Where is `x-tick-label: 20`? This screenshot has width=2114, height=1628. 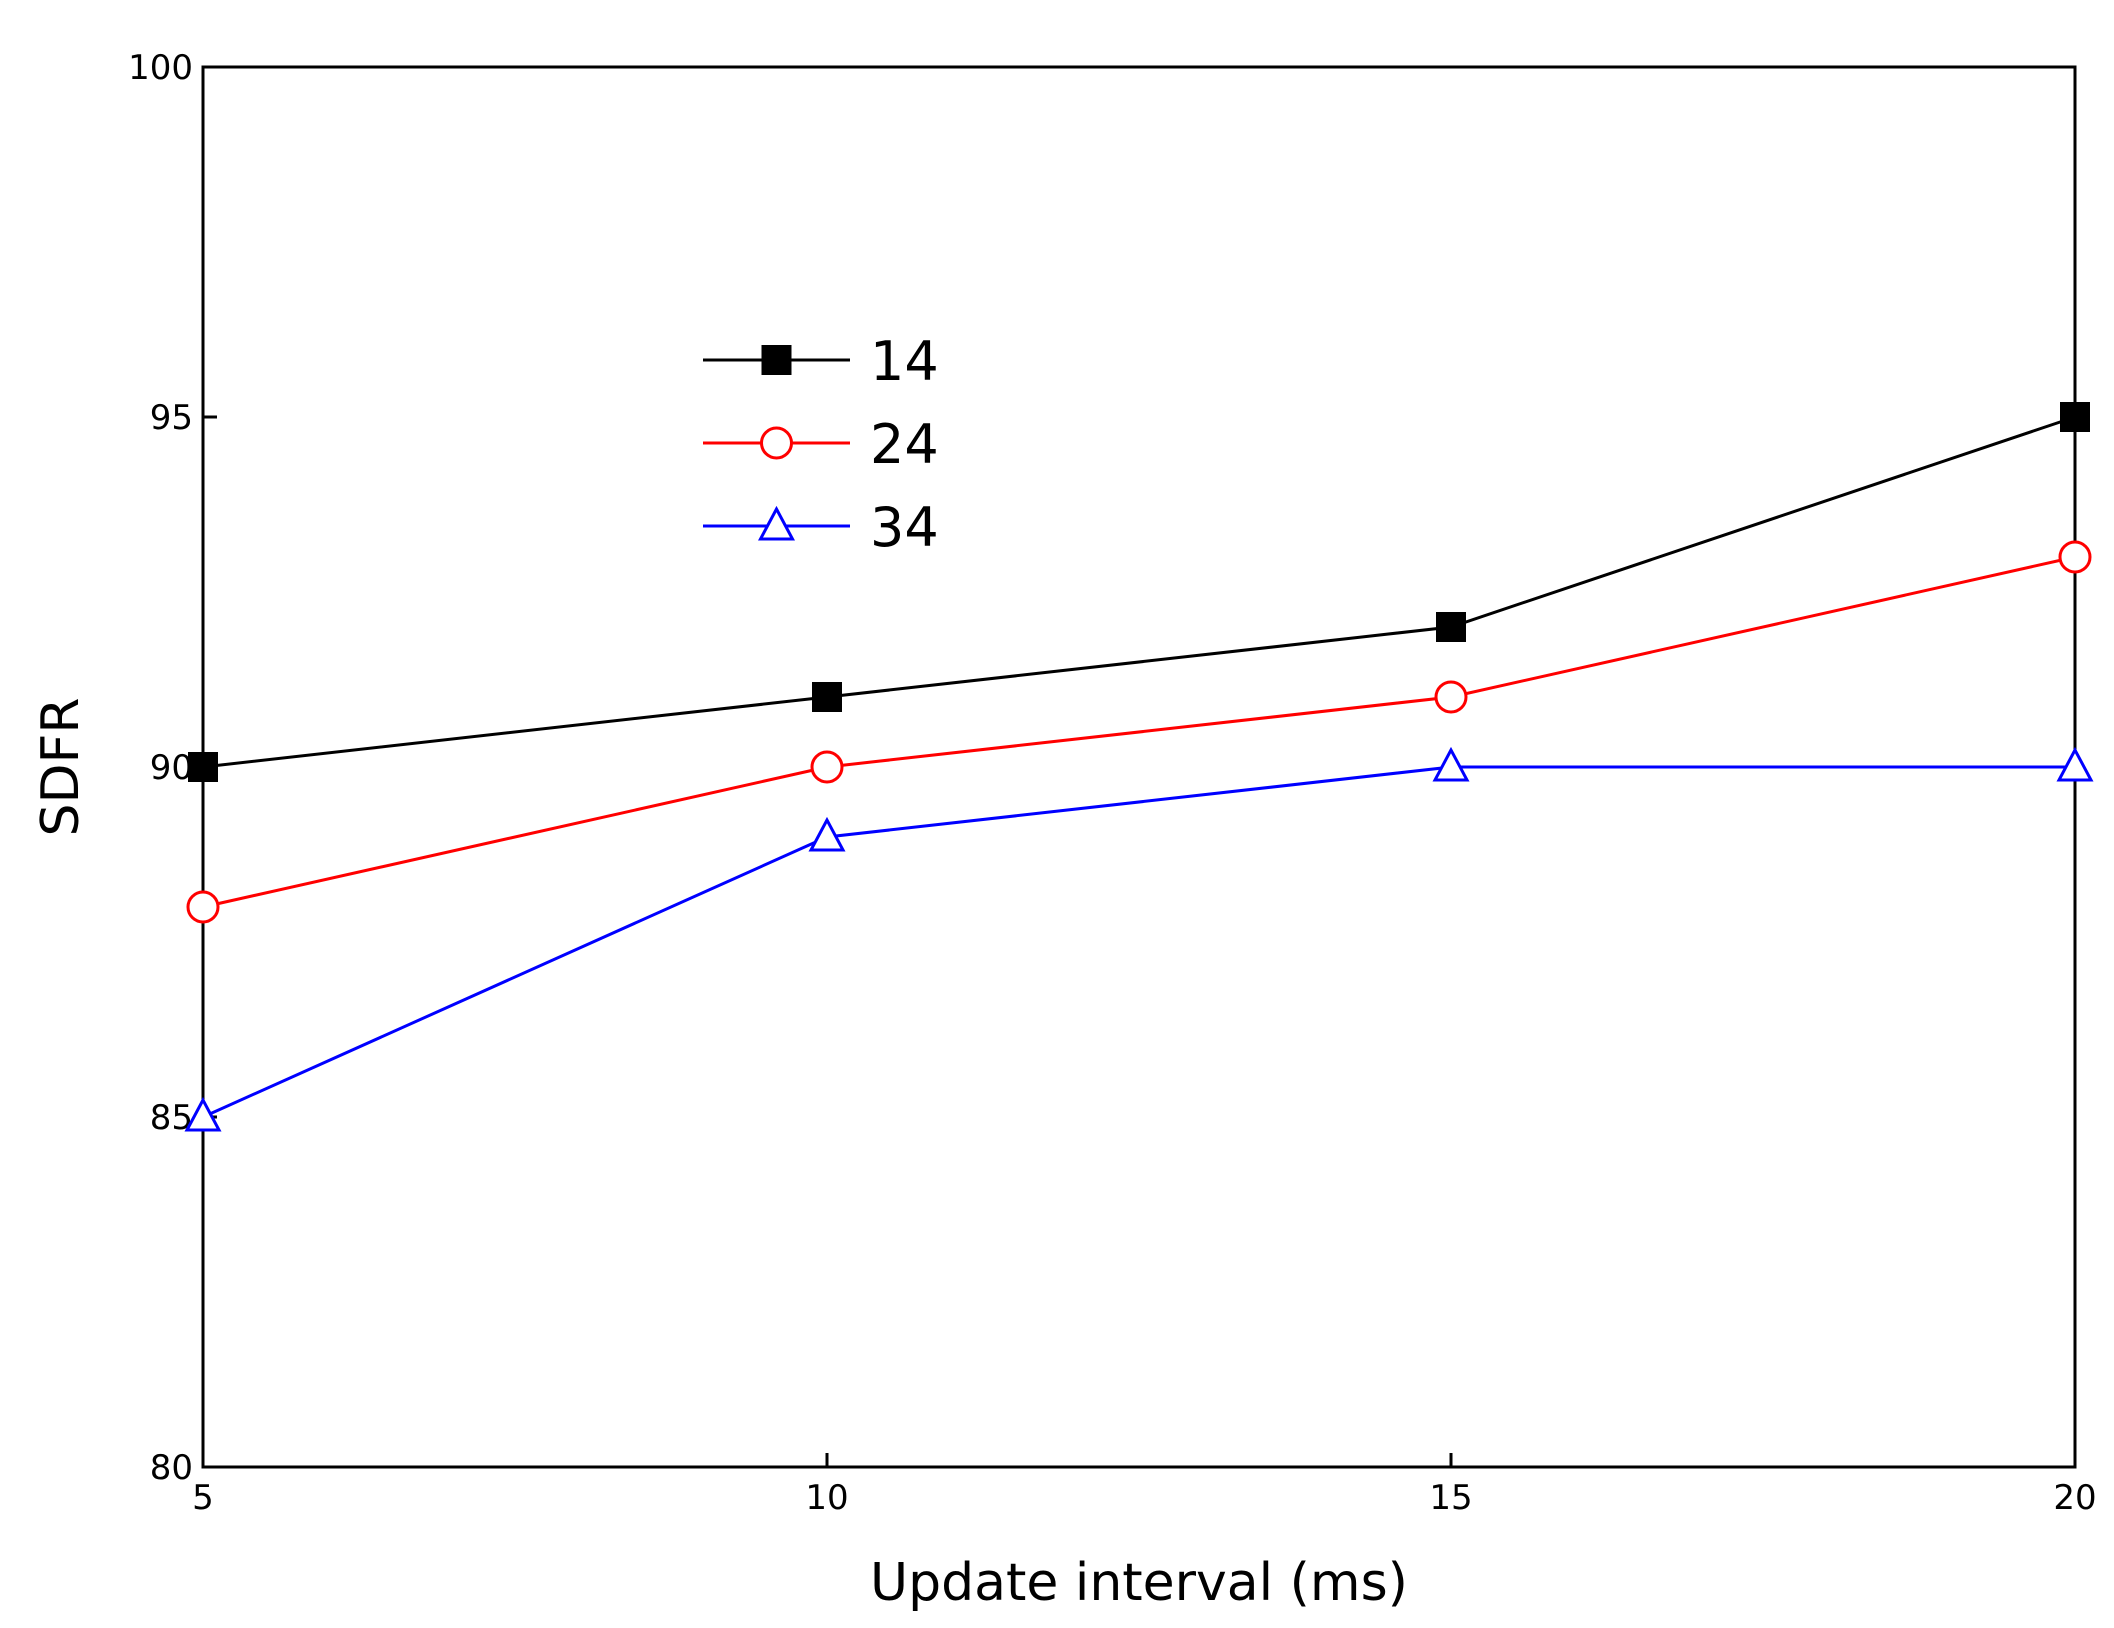
x-tick-label: 20 is located at coordinates (2074, 1498).